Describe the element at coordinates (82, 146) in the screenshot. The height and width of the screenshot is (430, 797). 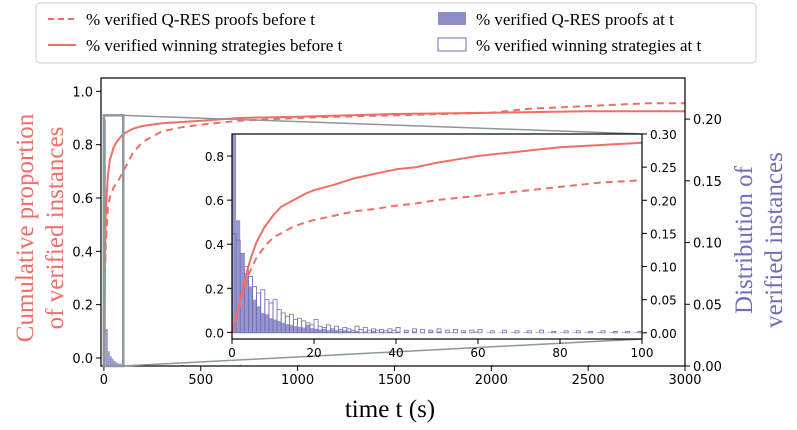
I see `main-ytick-label: 0.8` at that location.